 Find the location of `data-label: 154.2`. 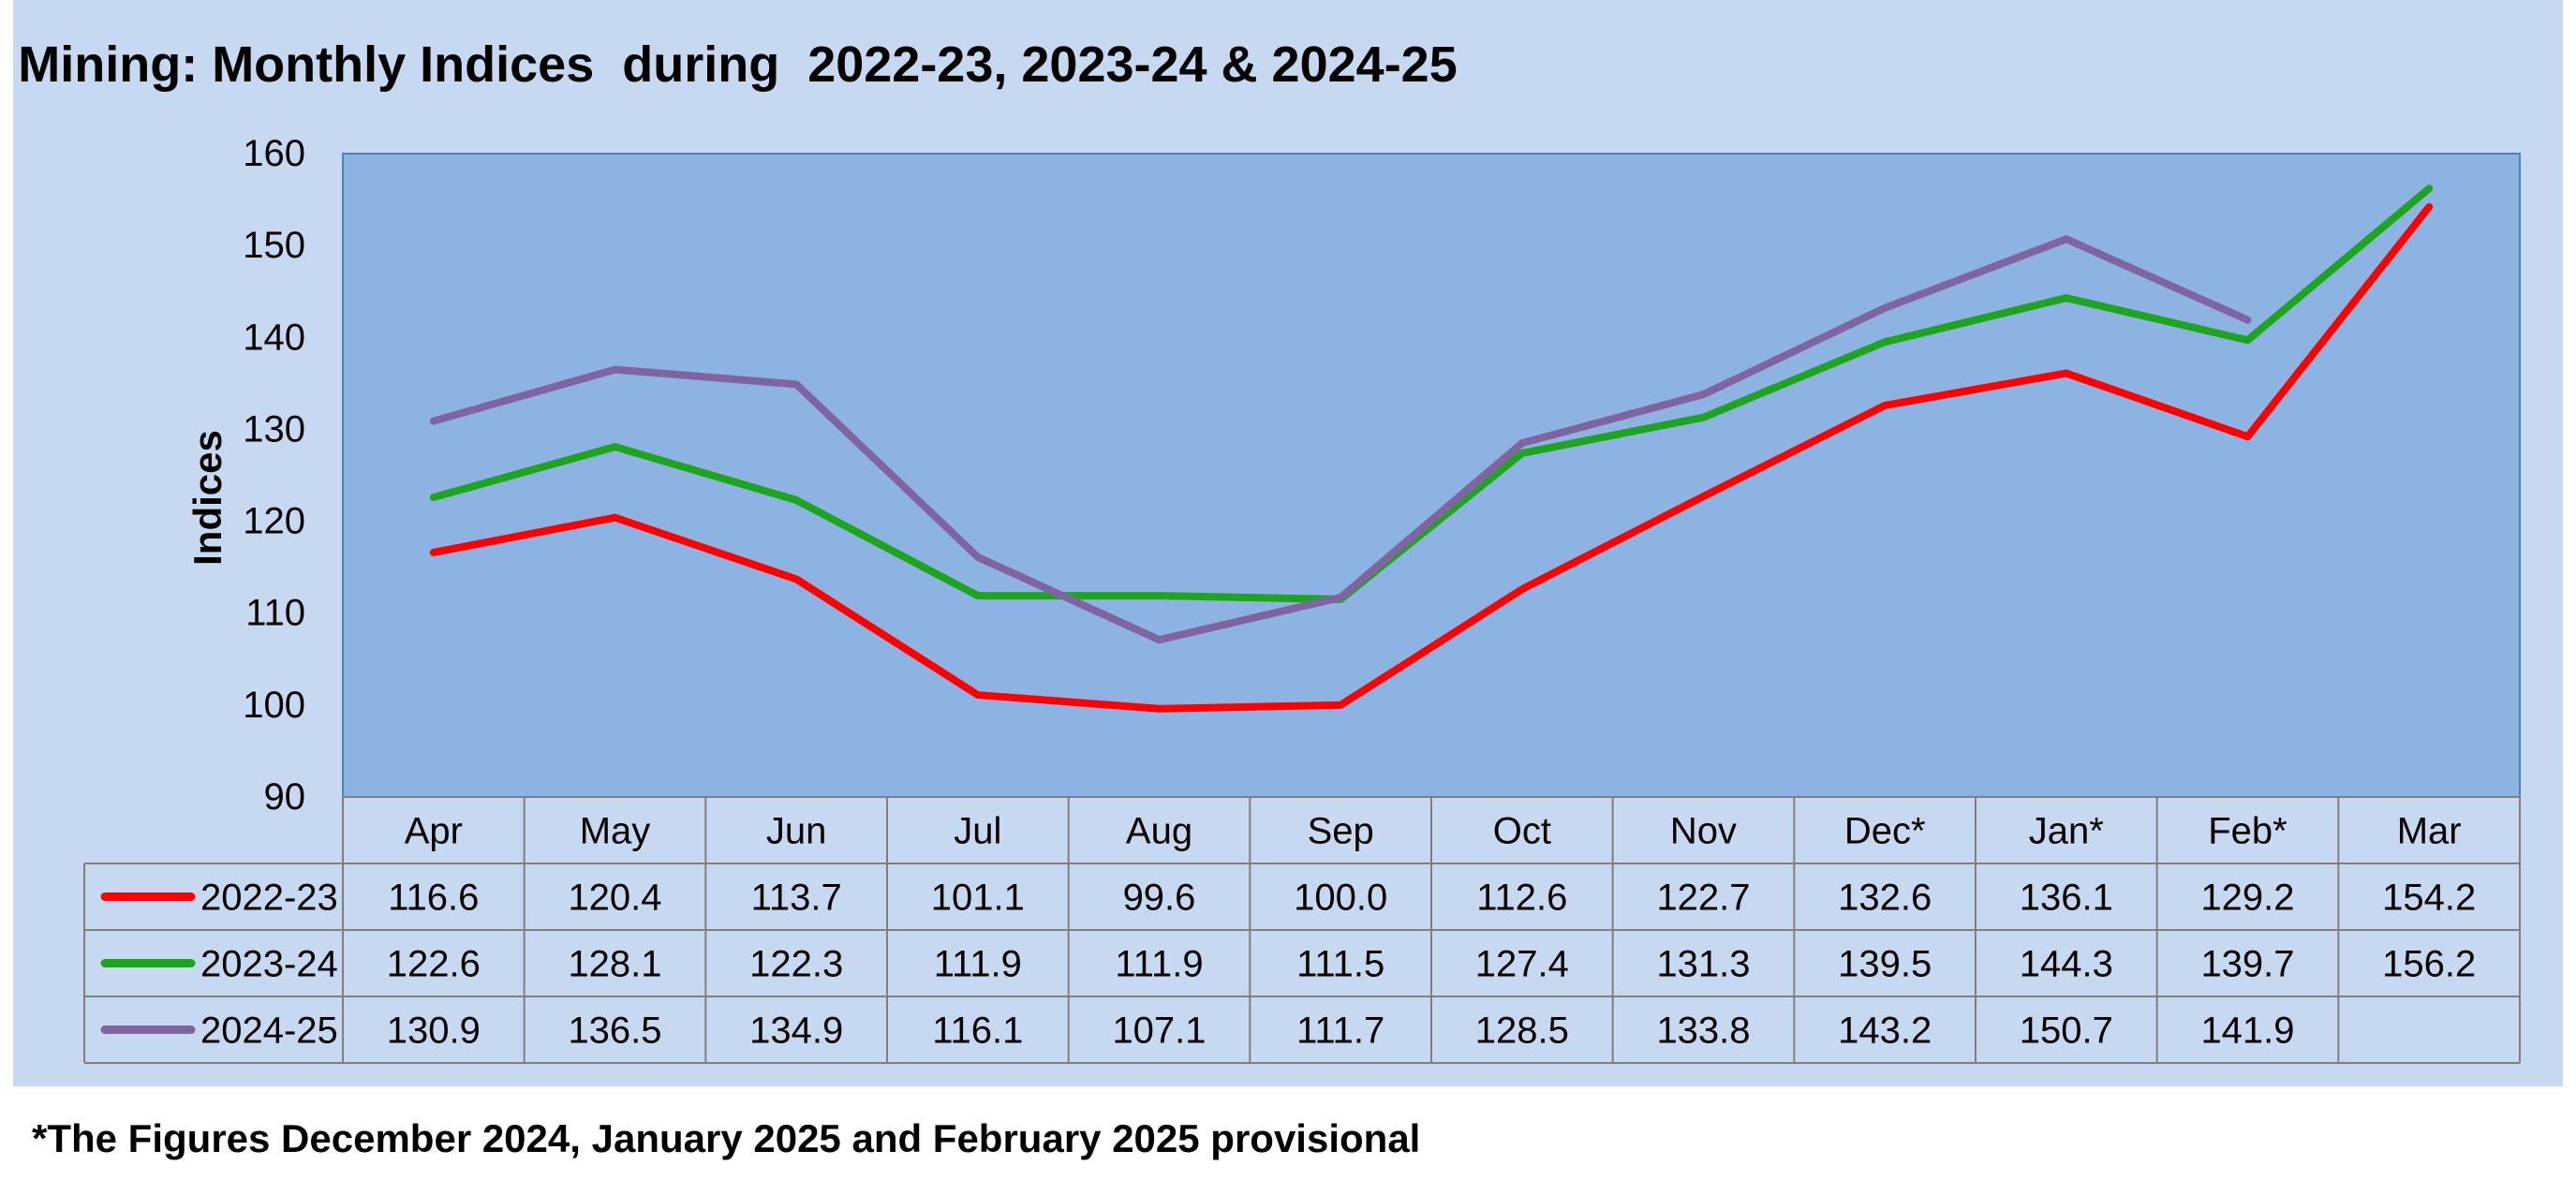

data-label: 154.2 is located at coordinates (2429, 899).